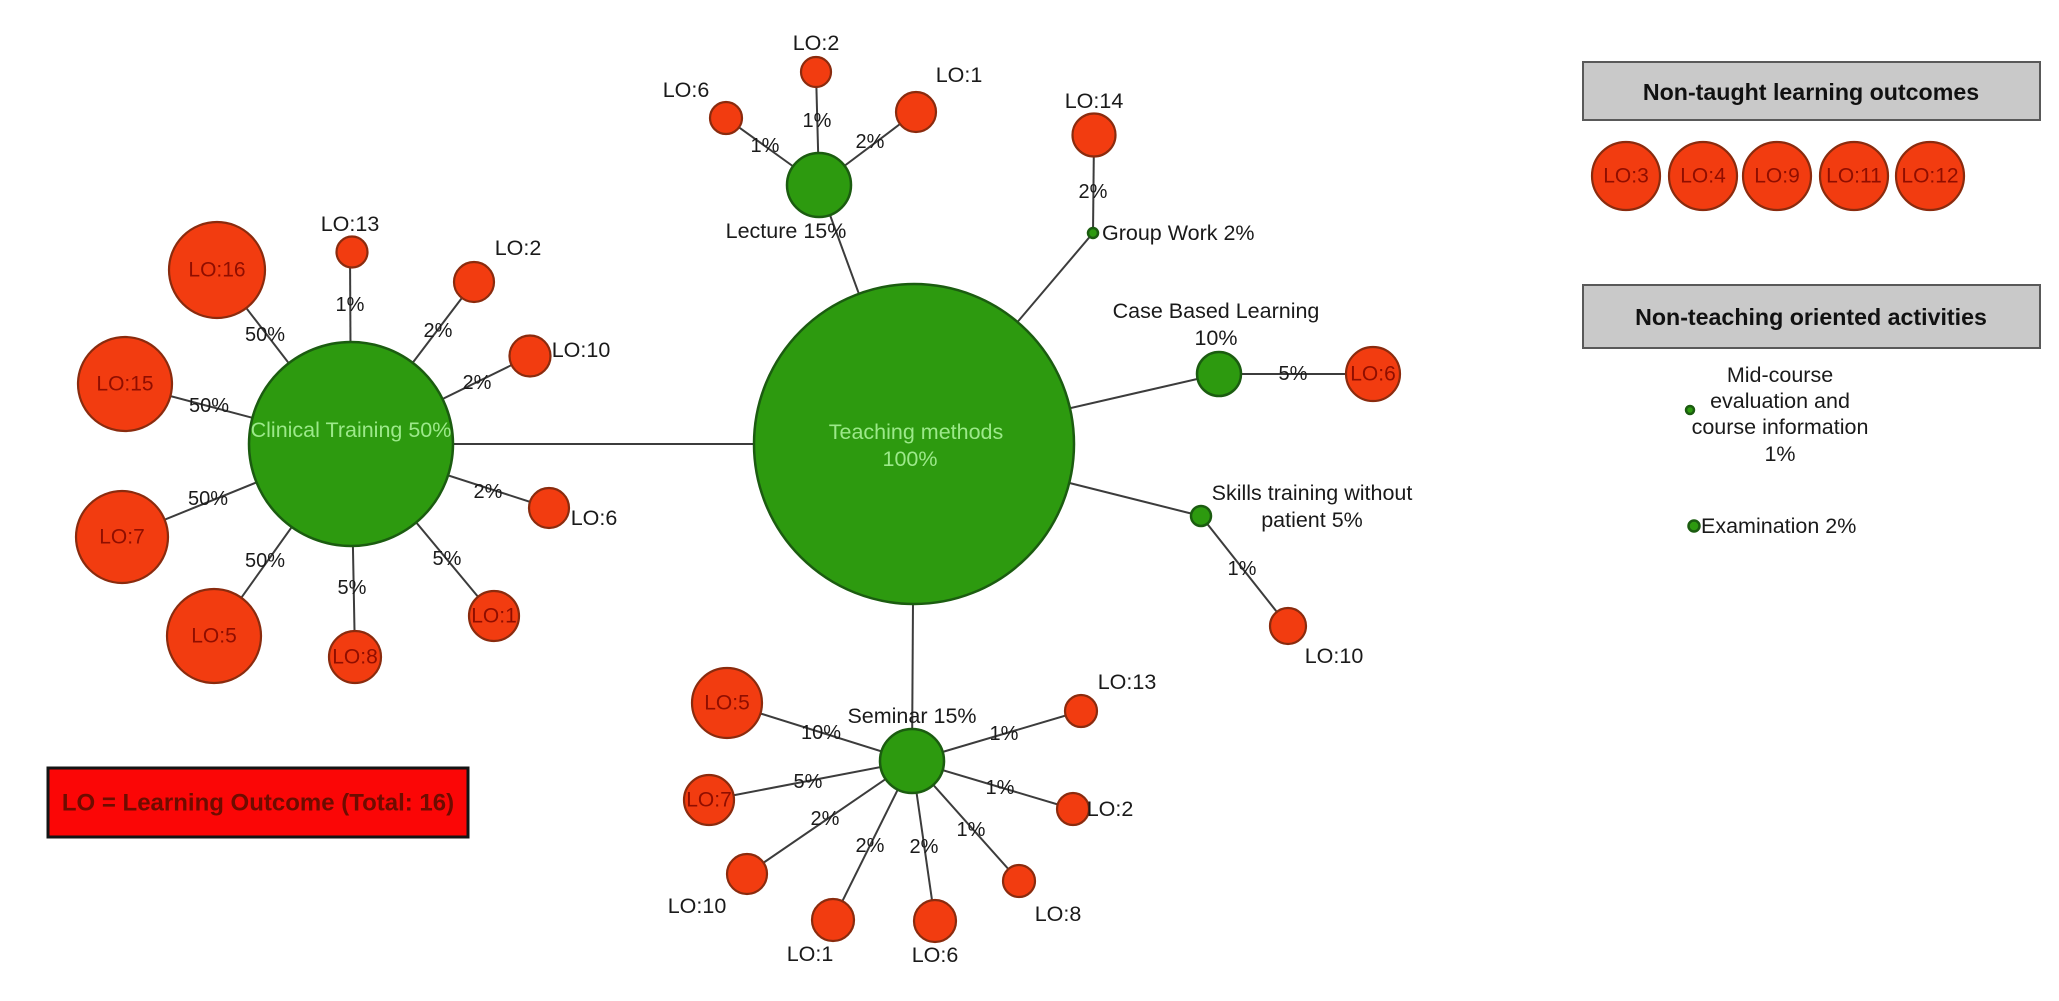 The width and height of the screenshot is (2059, 1001). What do you see at coordinates (1854, 176) in the screenshot?
I see `svg-text: LO:11` at bounding box center [1854, 176].